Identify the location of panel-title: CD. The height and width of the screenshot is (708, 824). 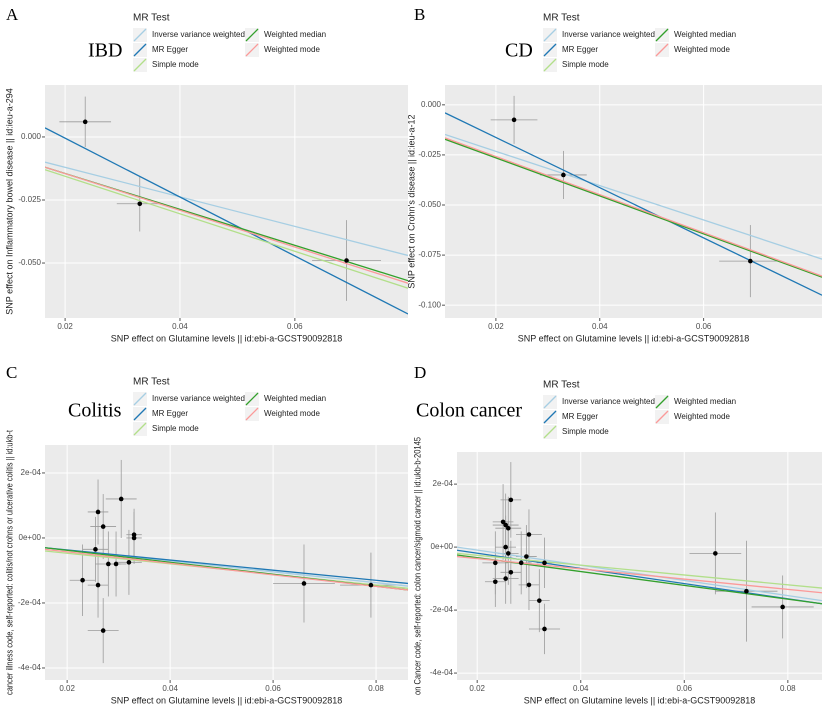
(519, 51).